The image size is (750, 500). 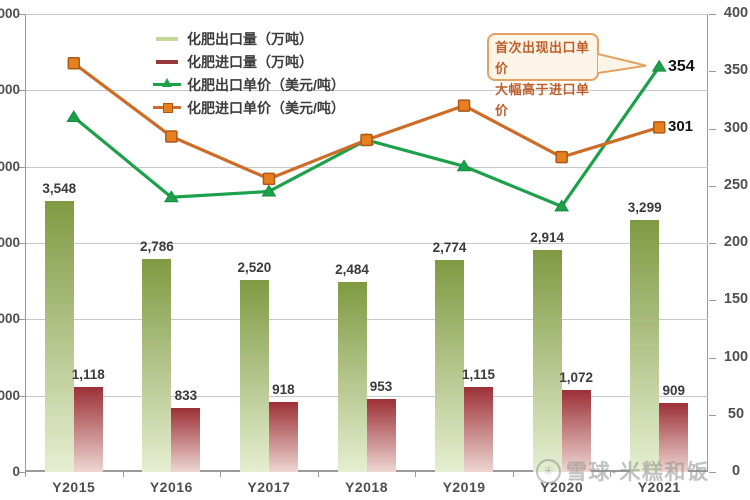 I want to click on snowball-icon: ✳, so click(x=548, y=471).